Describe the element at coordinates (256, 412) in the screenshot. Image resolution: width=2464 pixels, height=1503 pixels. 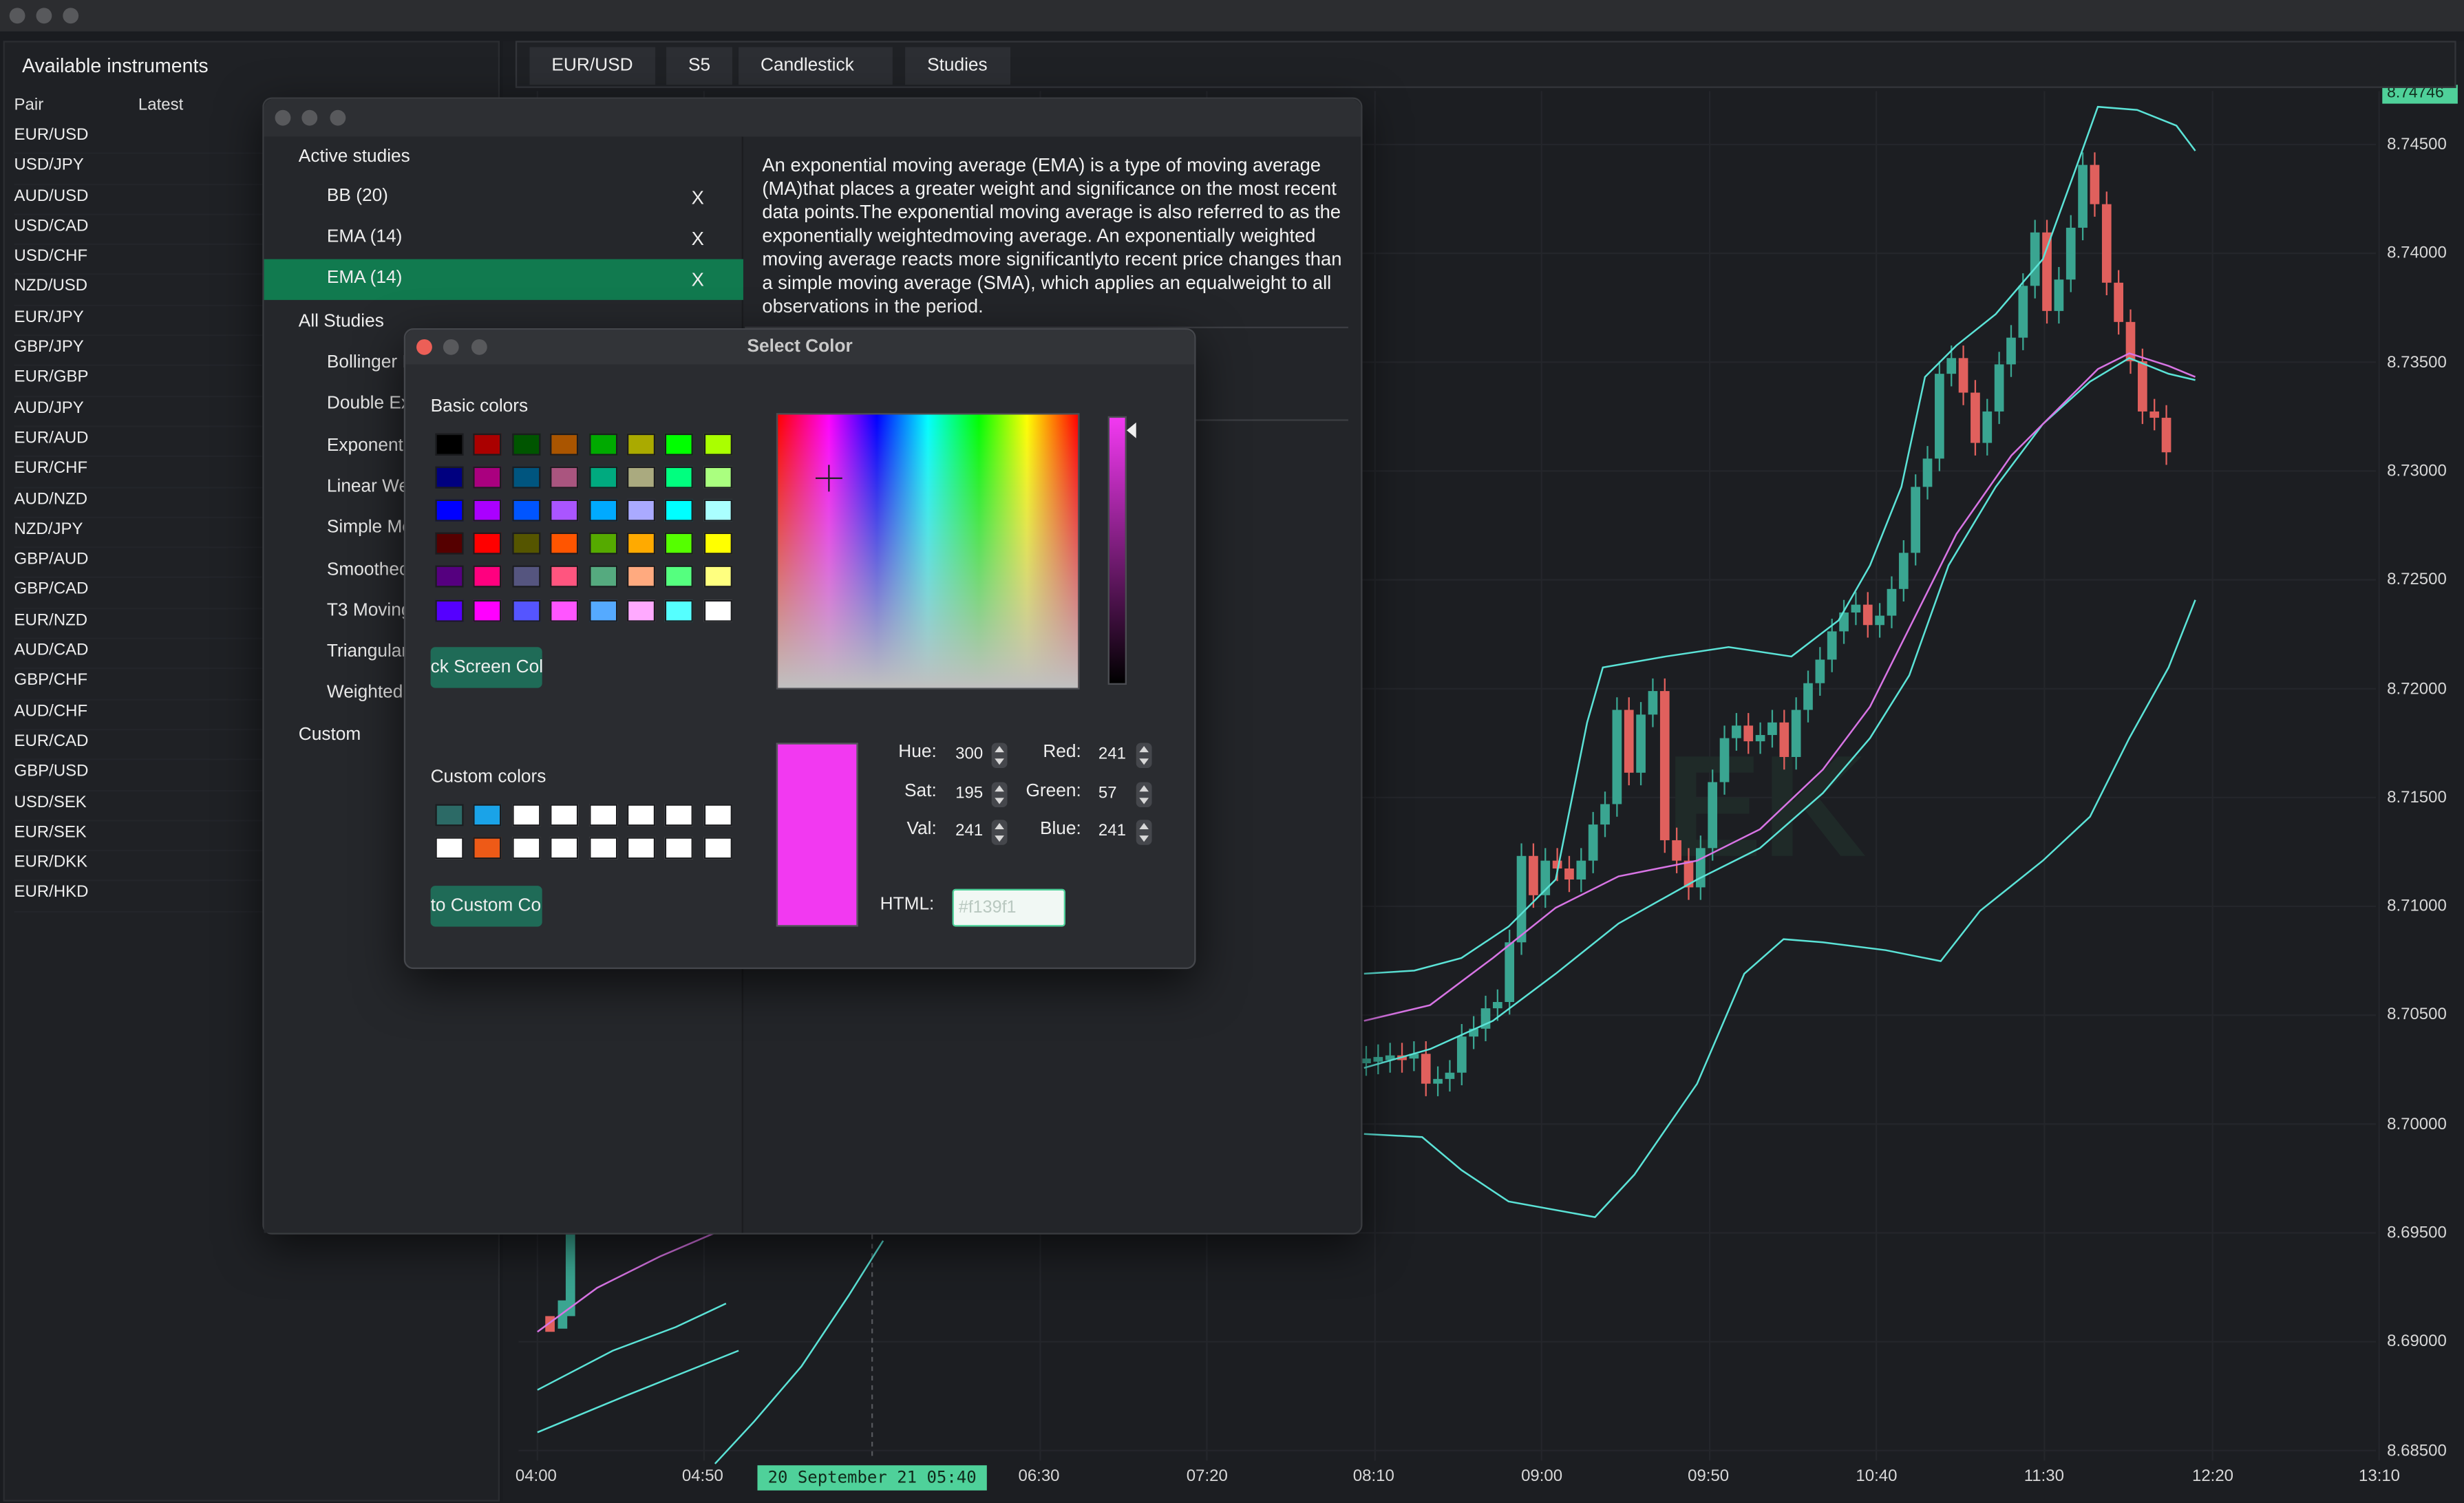
I see `instrument-row: AUD/JPY` at that location.